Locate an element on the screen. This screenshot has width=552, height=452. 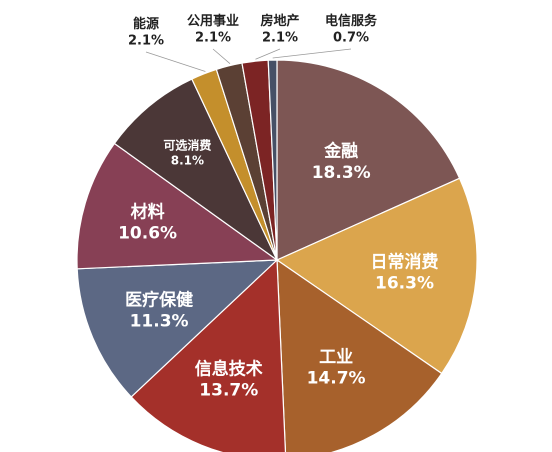
slice-category-label: 可选消费 is located at coordinates (187, 144).